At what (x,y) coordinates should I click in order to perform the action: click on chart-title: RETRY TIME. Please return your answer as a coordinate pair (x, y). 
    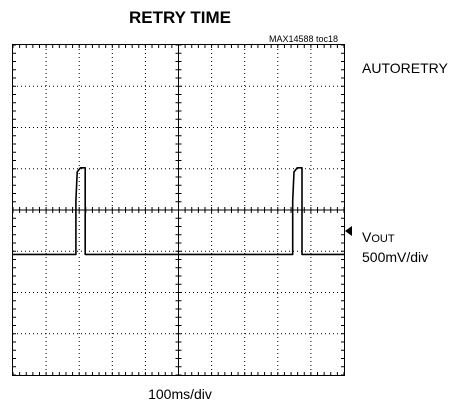
    Looking at the image, I should click on (179, 17).